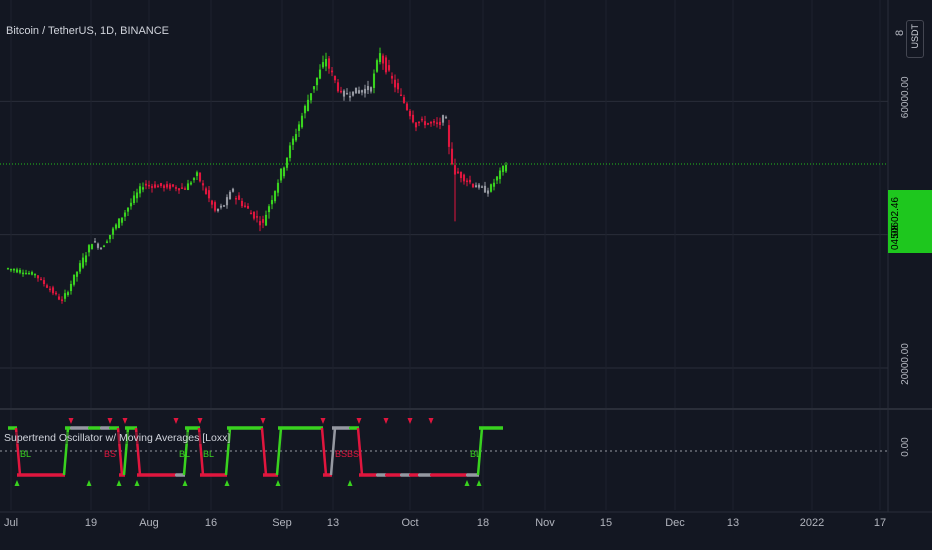 This screenshot has width=932, height=550. What do you see at coordinates (812, 523) in the screenshot?
I see `time-tick-label: 2022` at bounding box center [812, 523].